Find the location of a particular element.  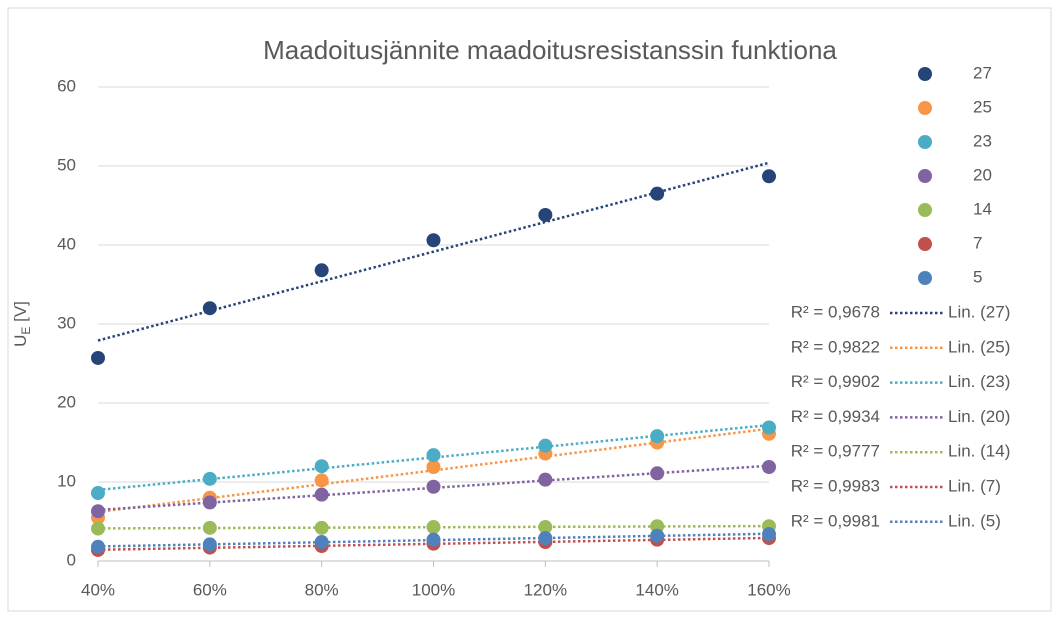

legend-label: 25 is located at coordinates (982, 106).